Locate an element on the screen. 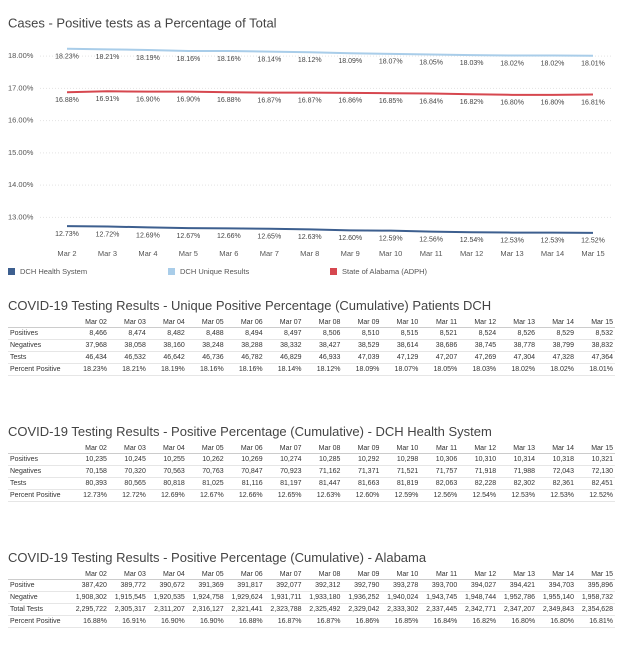 The height and width of the screenshot is (670, 623). table-cell: 1,929,624 is located at coordinates (245, 597).